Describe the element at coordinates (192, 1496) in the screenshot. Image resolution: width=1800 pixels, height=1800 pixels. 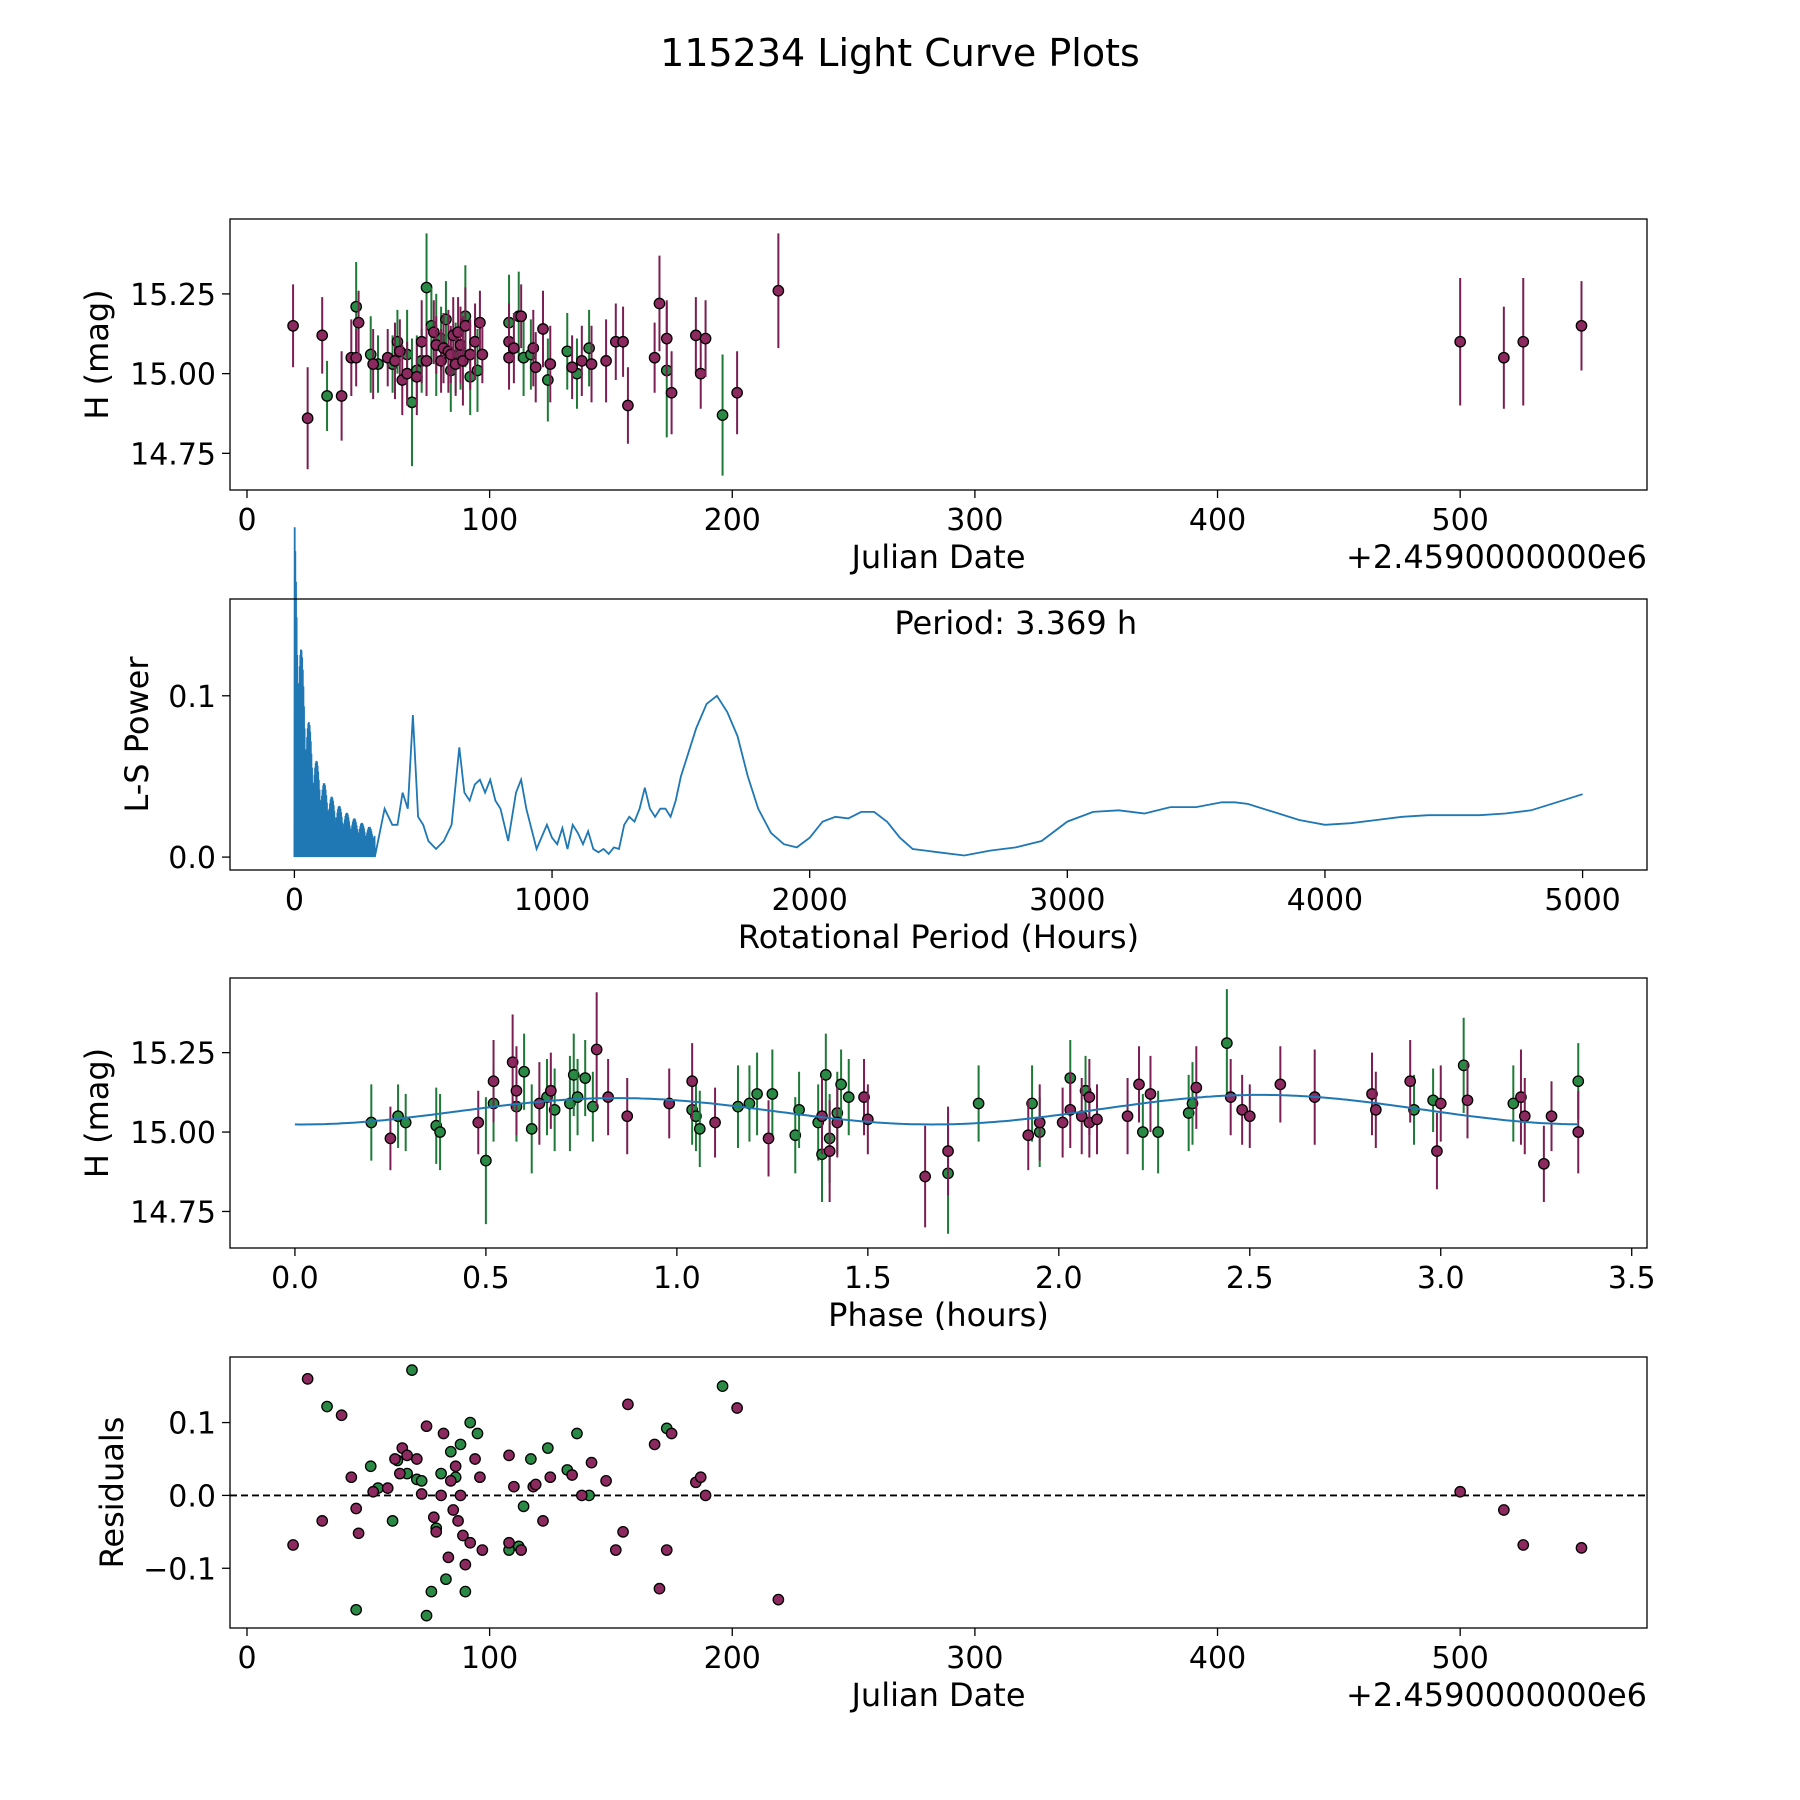
I see `y-tick-label: 0.0` at that location.